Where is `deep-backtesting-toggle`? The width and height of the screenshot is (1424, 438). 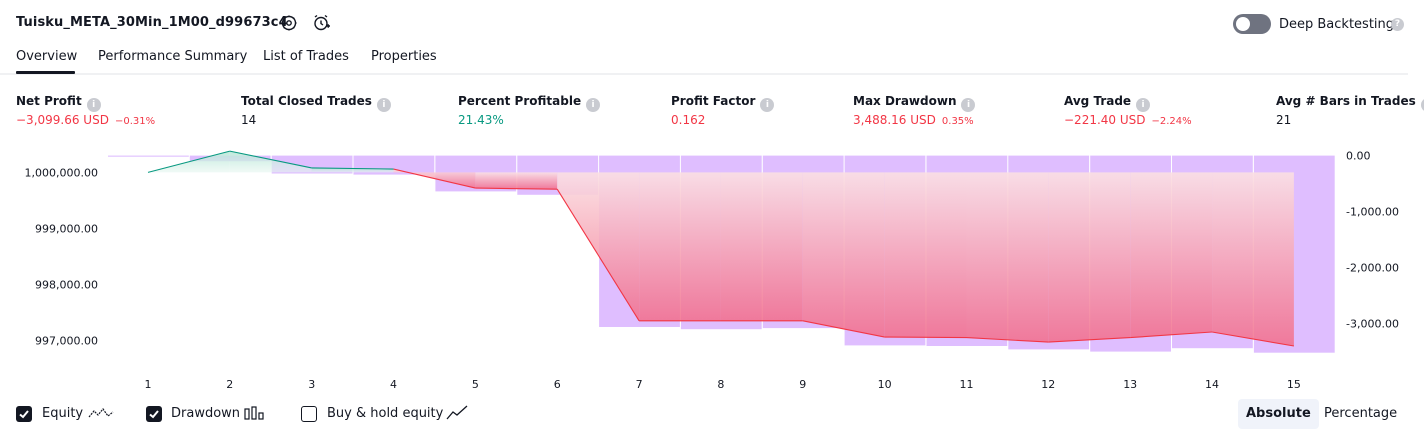
deep-backtesting-toggle is located at coordinates (1252, 24).